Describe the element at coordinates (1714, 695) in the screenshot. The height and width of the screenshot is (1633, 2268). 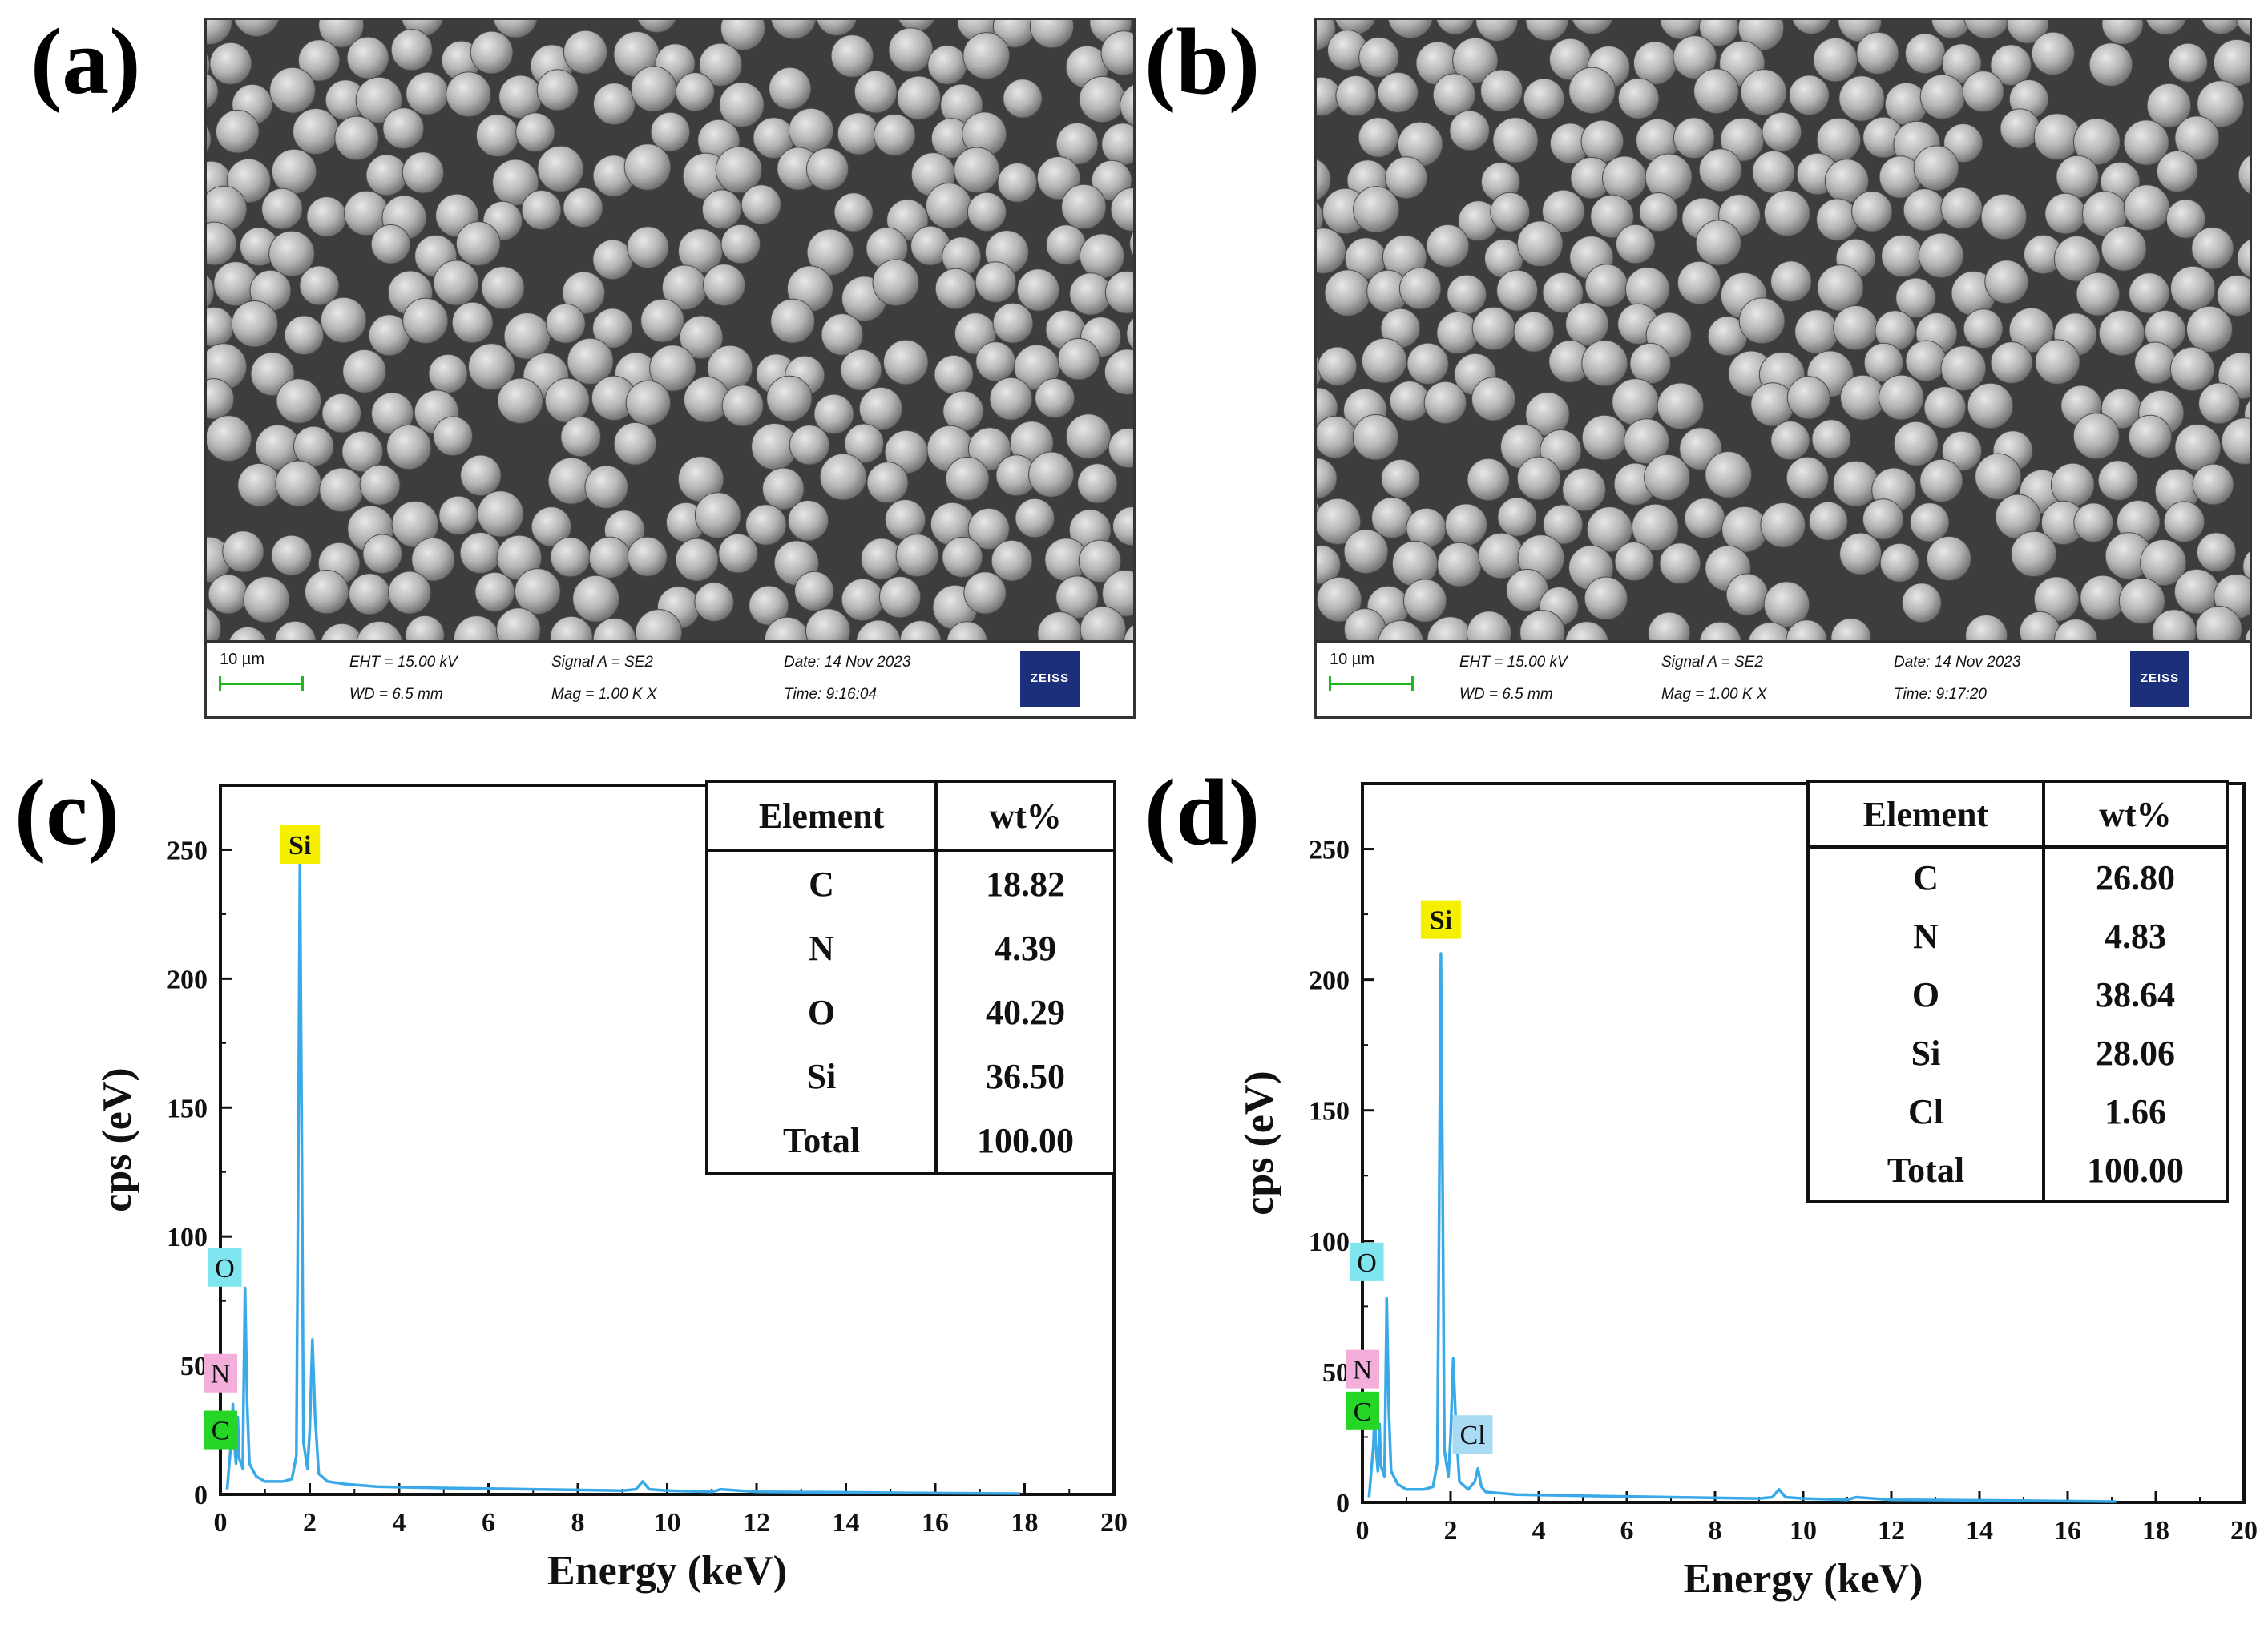
I see `mag-readout: Mag = 1.00 K X` at that location.